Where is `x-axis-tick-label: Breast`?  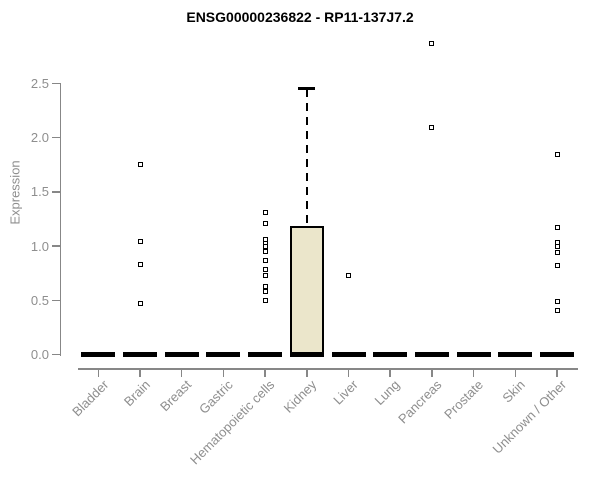
x-axis-tick-label: Breast is located at coordinates (176, 396).